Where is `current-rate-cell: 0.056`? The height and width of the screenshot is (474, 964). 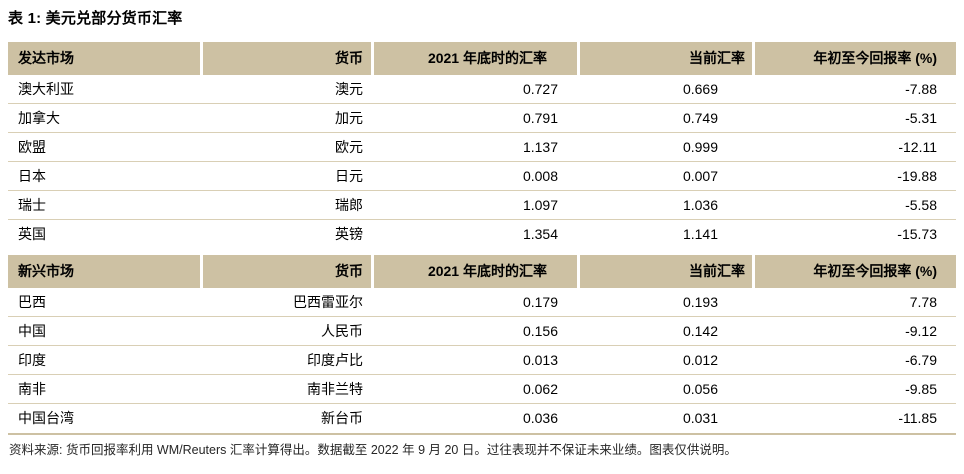 current-rate-cell: 0.056 is located at coordinates (667, 389).